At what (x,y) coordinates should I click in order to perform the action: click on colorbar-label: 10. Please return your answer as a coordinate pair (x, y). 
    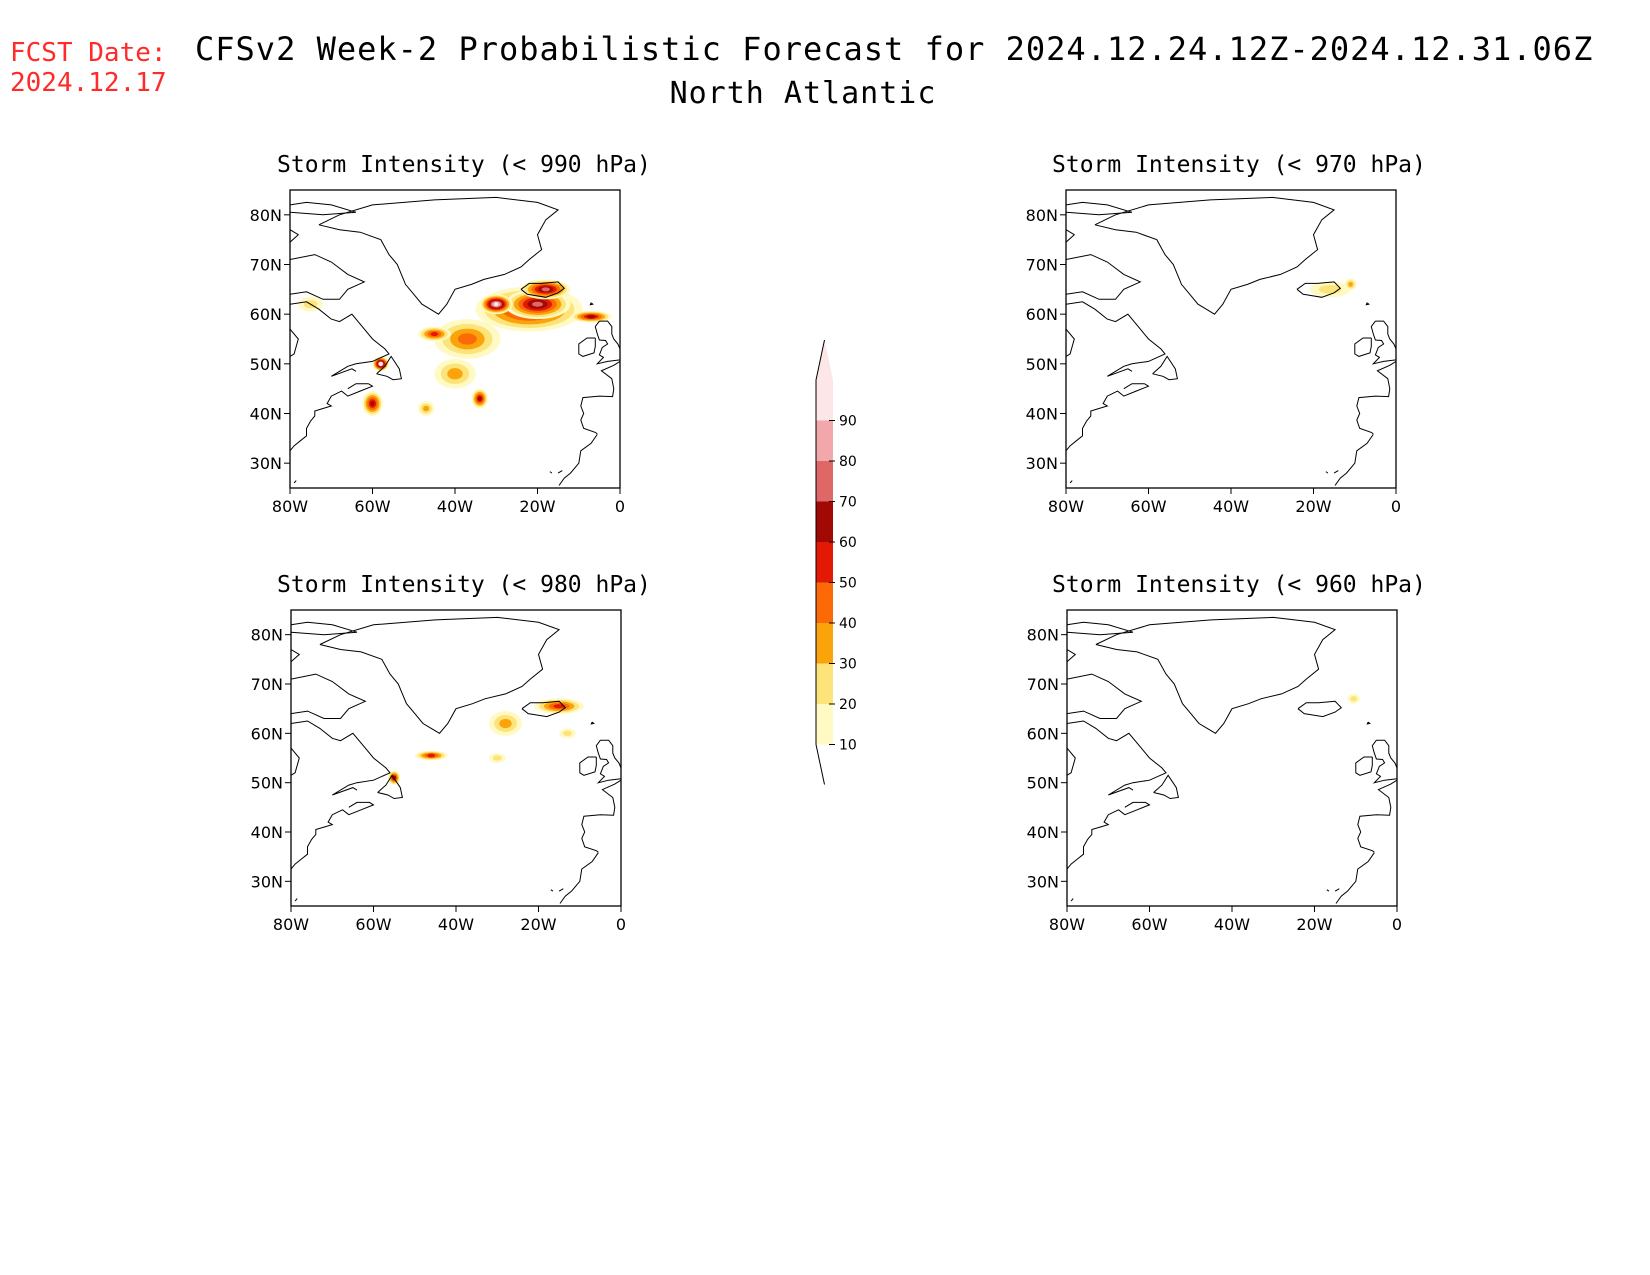
    Looking at the image, I should click on (848, 746).